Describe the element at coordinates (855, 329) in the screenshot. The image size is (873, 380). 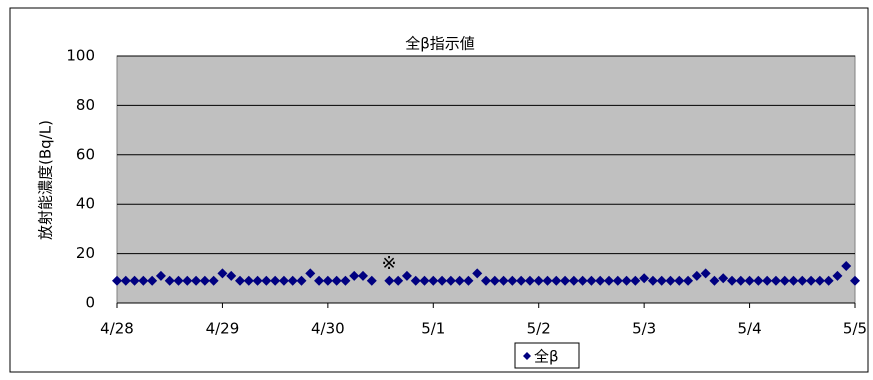
I see `x-tick-label: 5/5` at that location.